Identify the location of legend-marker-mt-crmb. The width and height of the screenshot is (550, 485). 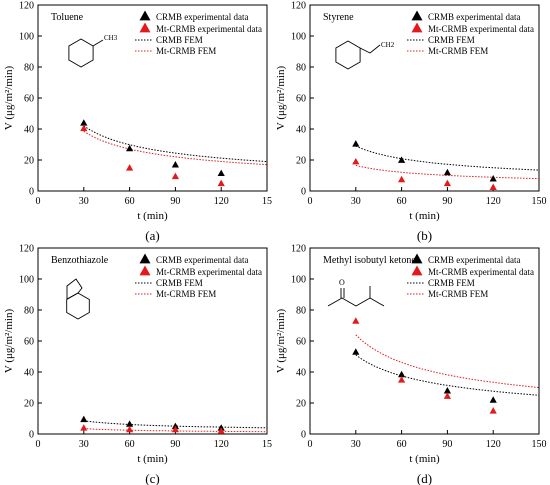
(417, 27).